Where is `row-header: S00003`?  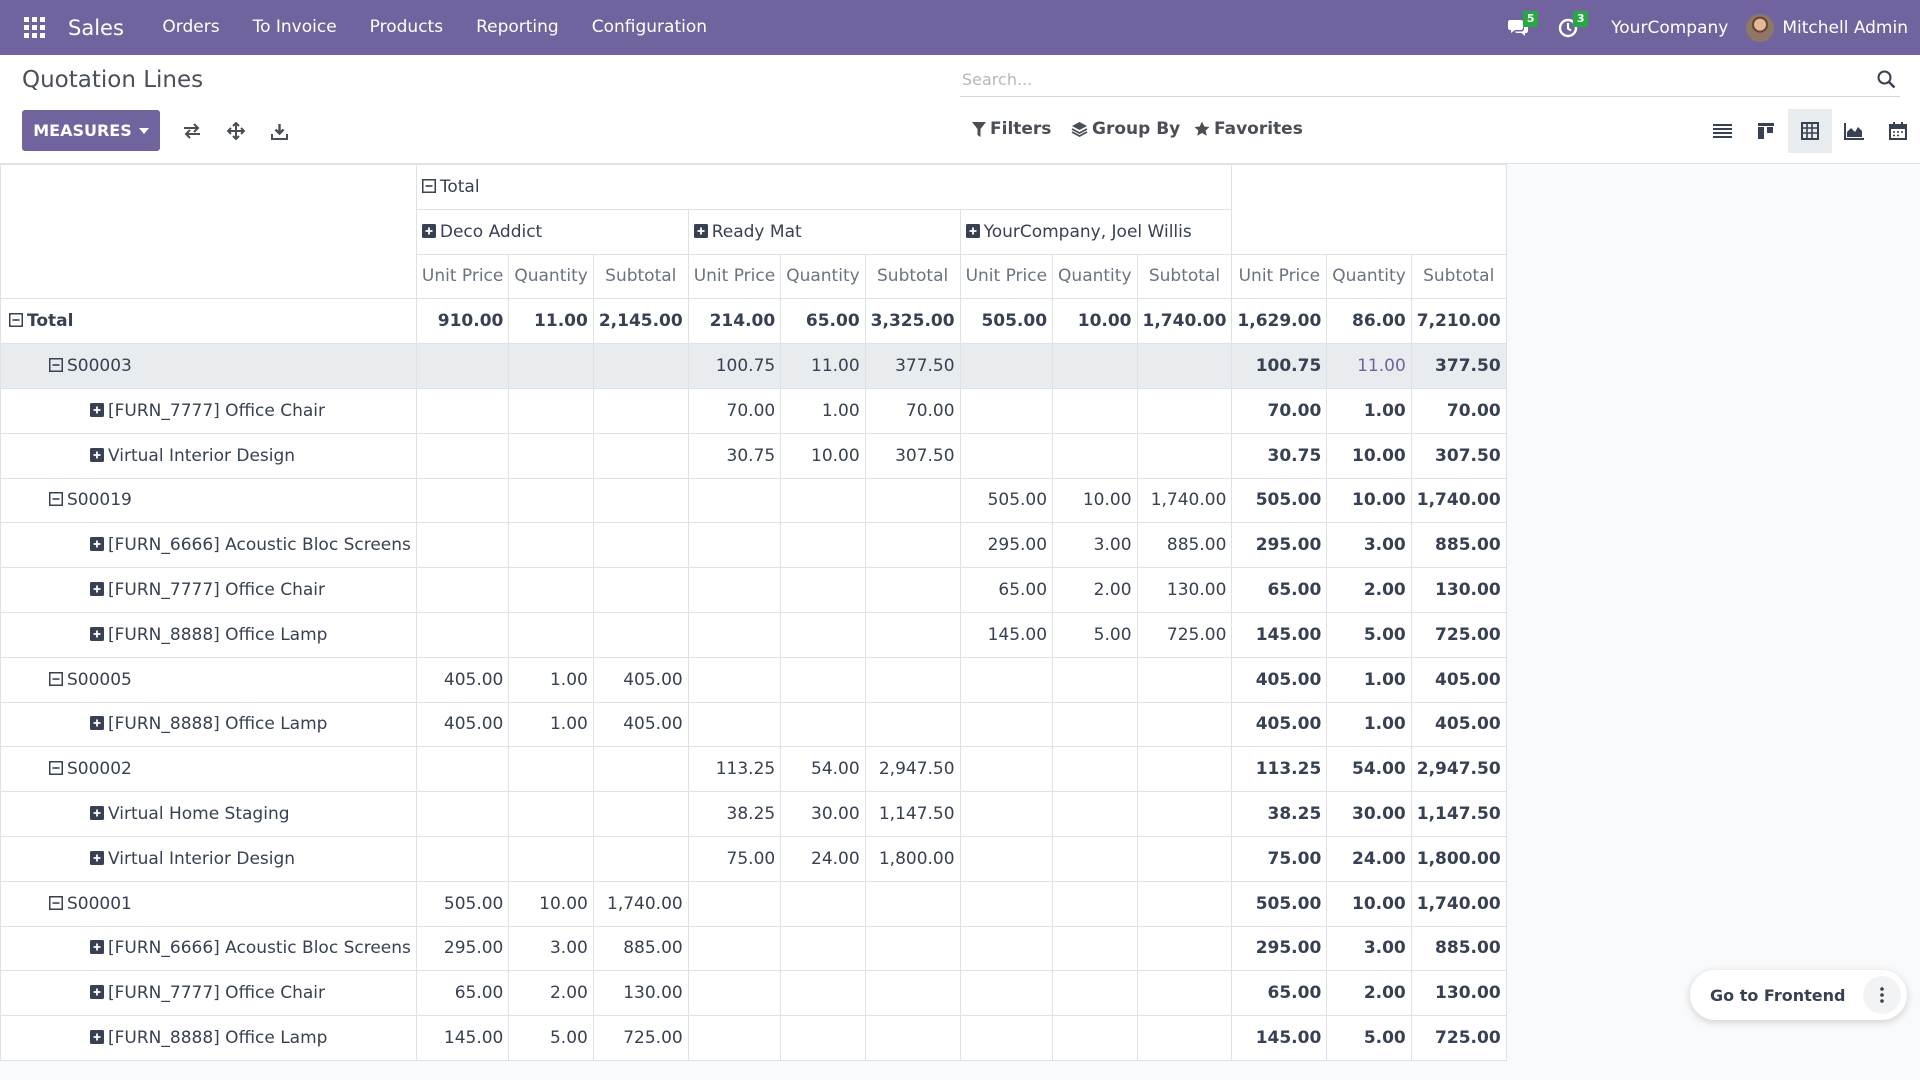 row-header: S00003 is located at coordinates (208, 366).